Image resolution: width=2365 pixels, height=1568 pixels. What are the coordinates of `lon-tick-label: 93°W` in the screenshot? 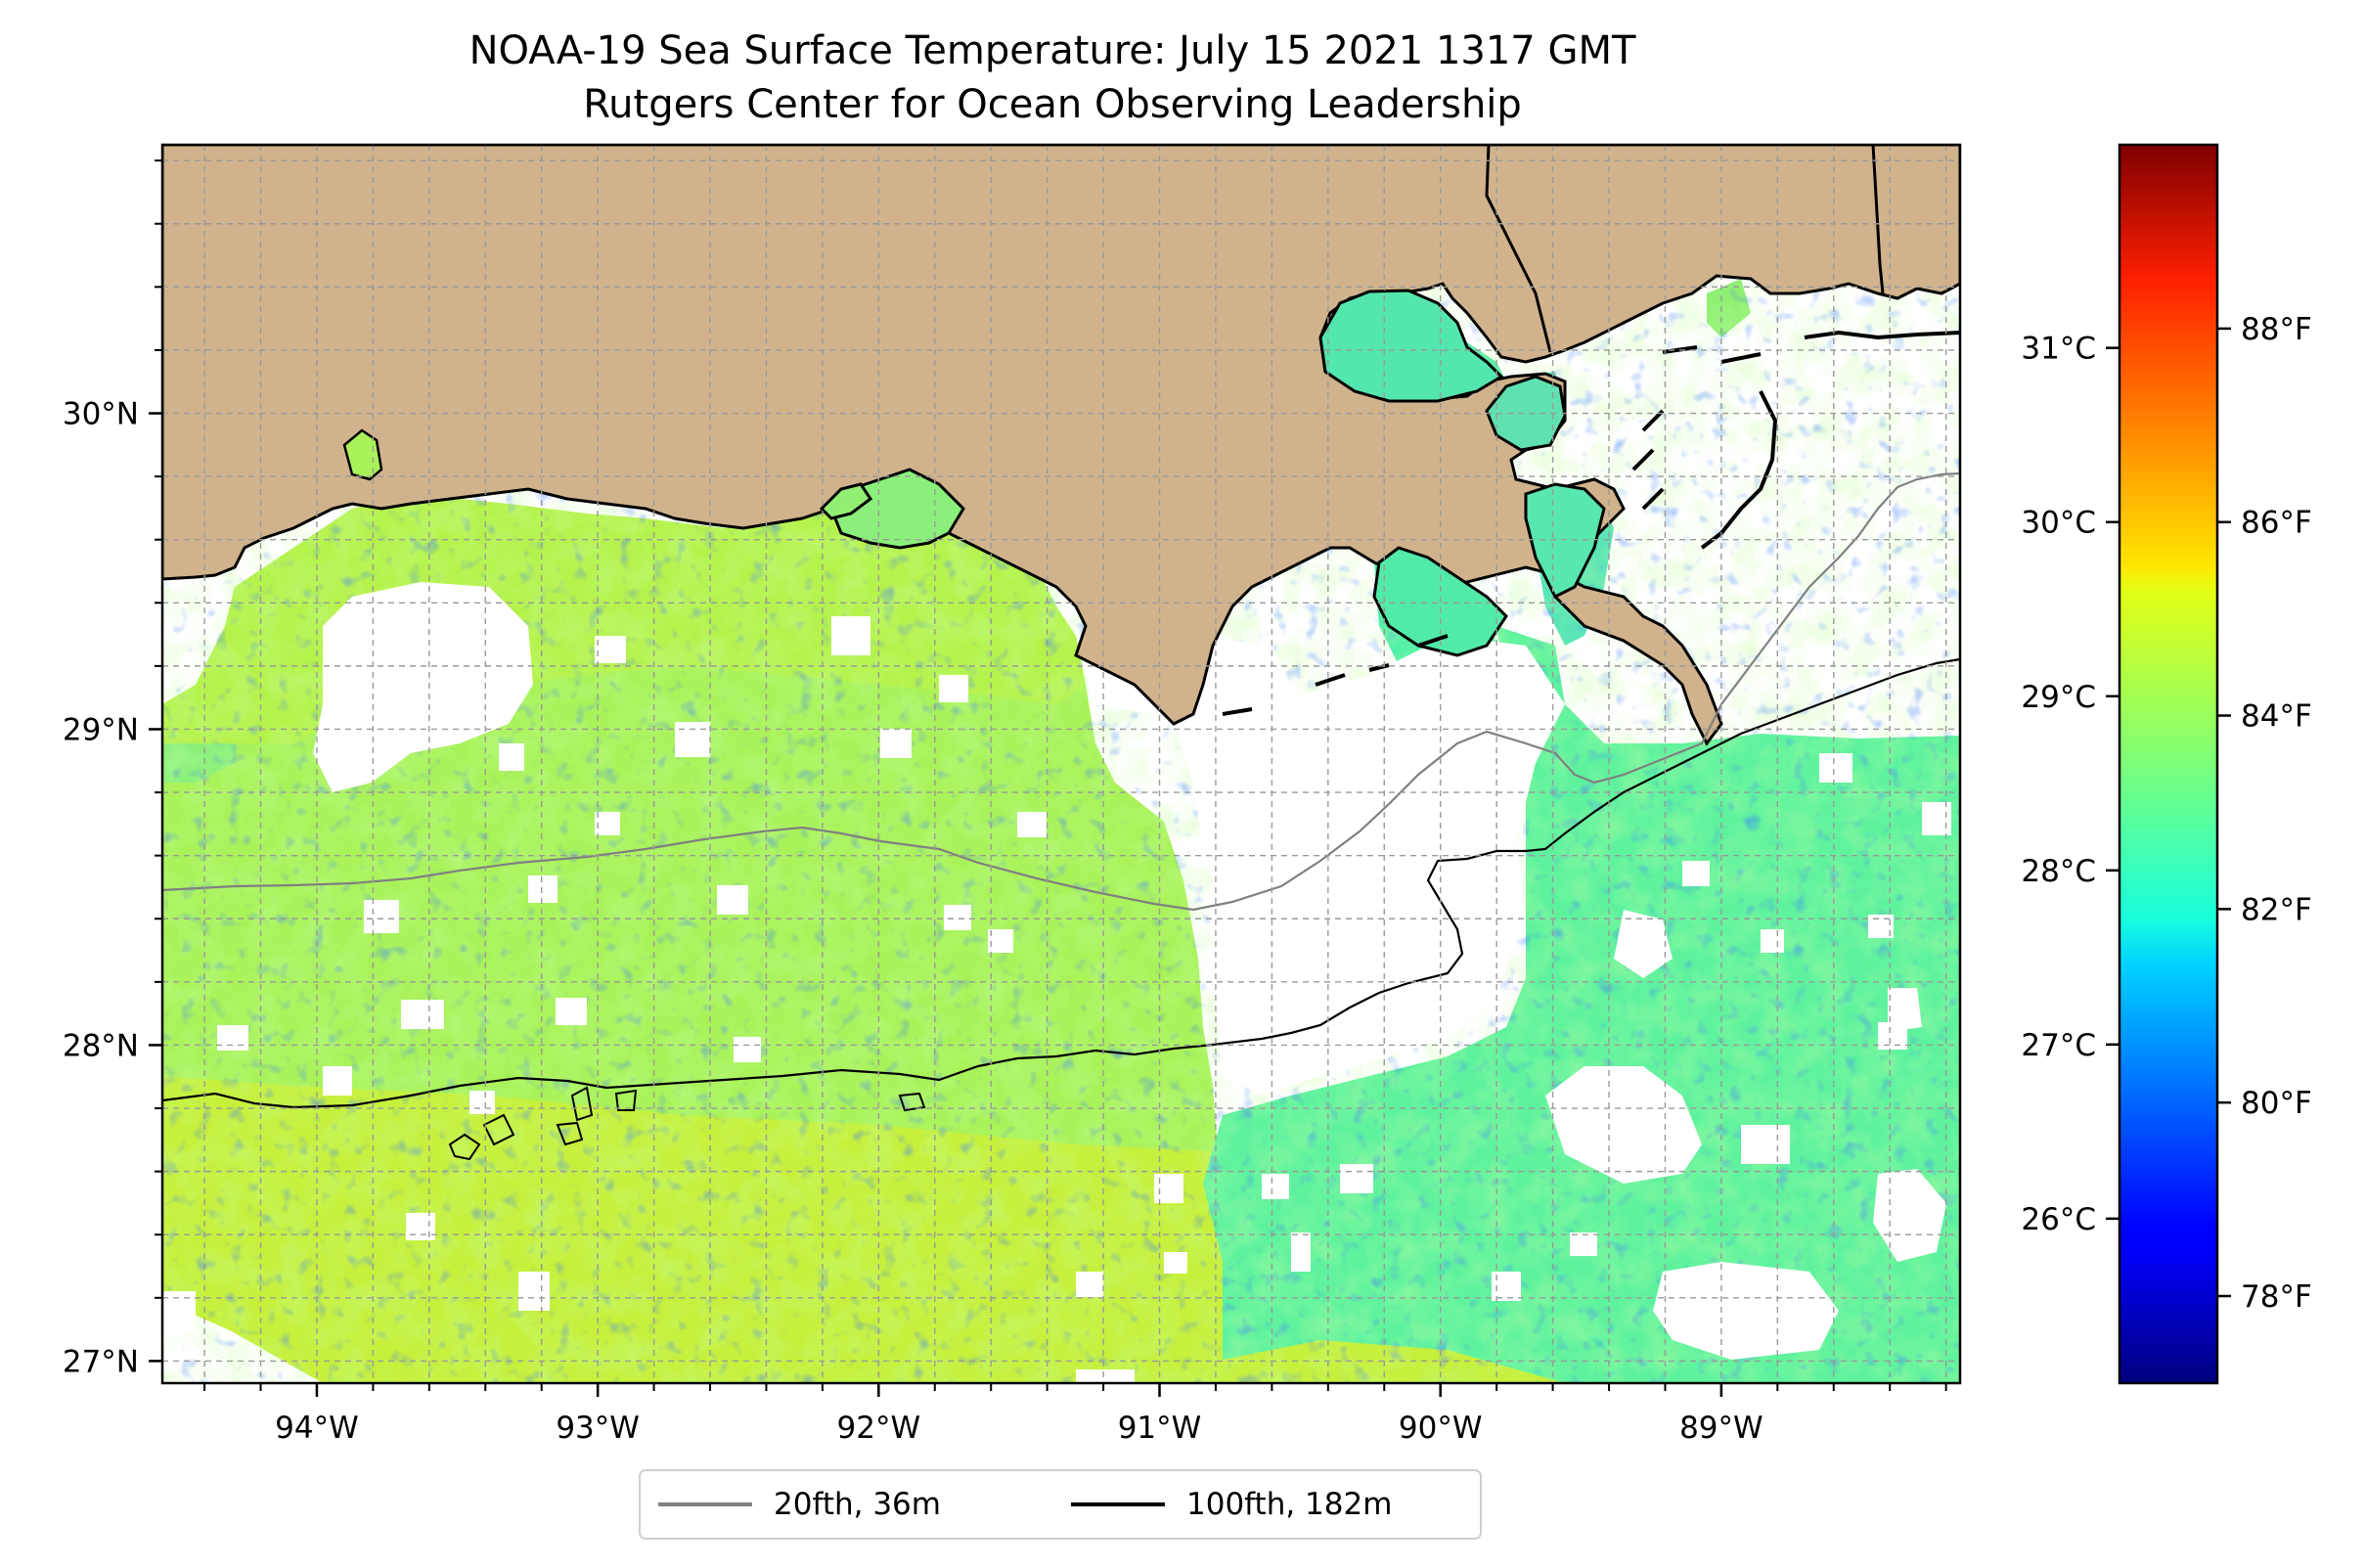 It's located at (598, 1428).